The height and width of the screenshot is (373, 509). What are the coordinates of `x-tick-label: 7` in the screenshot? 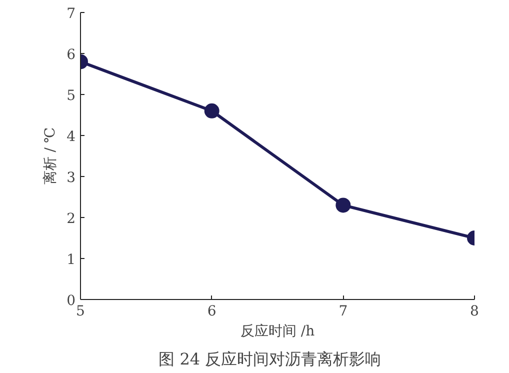 It's located at (343, 312).